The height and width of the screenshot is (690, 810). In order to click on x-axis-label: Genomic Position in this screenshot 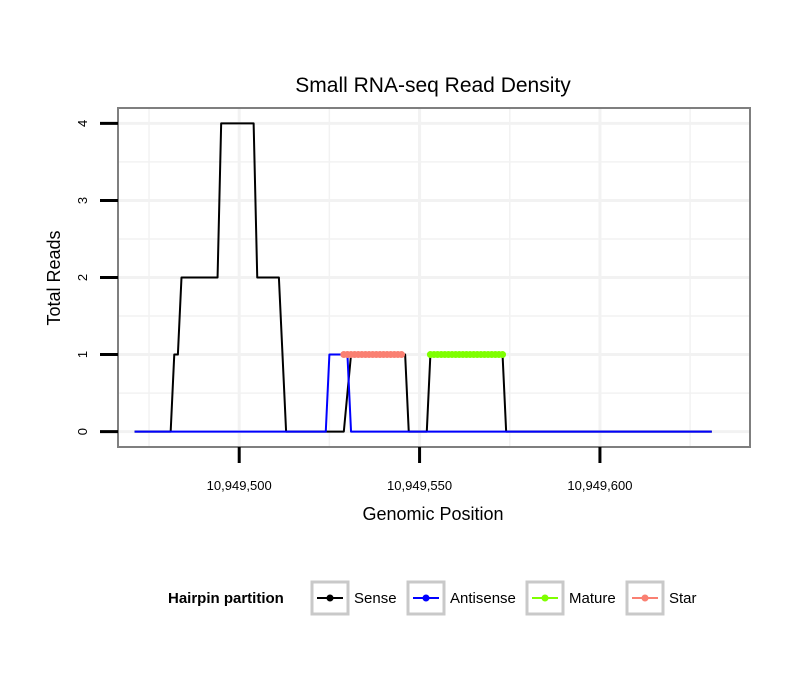, I will do `click(432, 514)`.